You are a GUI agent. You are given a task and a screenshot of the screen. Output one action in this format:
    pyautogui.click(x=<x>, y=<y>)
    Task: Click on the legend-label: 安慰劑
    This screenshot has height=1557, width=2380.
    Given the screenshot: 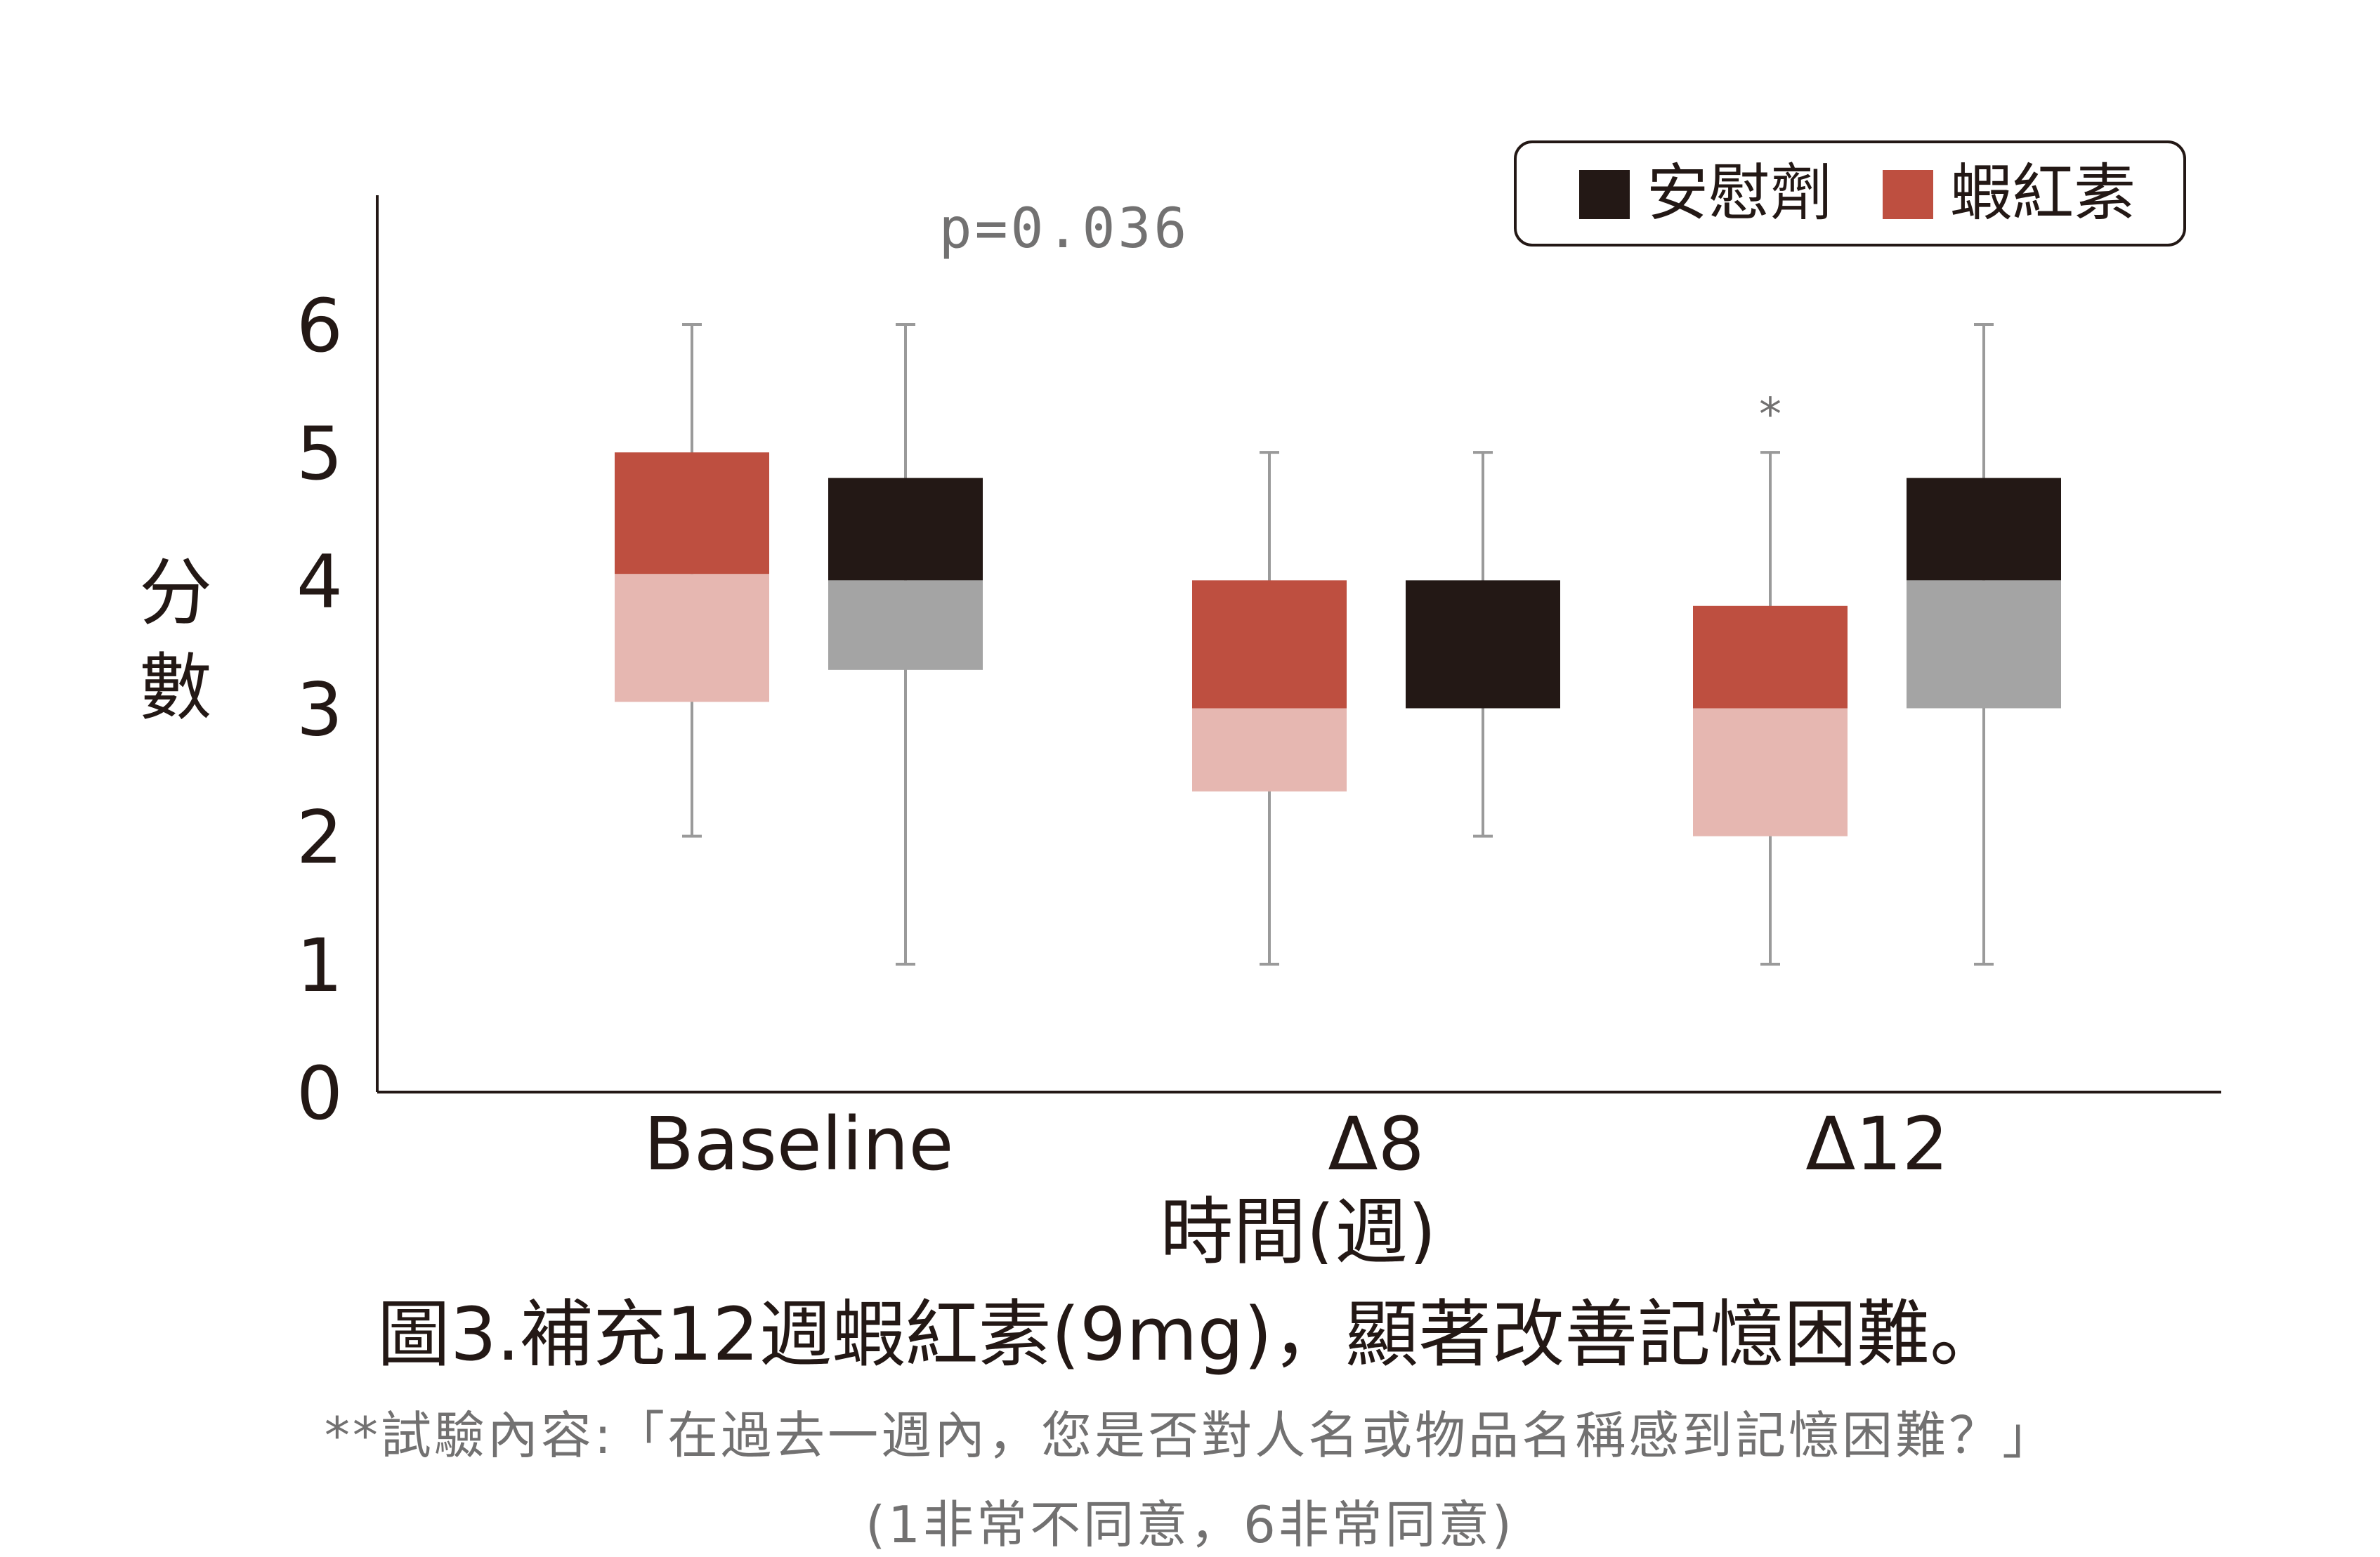 What is the action you would take?
    pyautogui.click(x=1740, y=193)
    